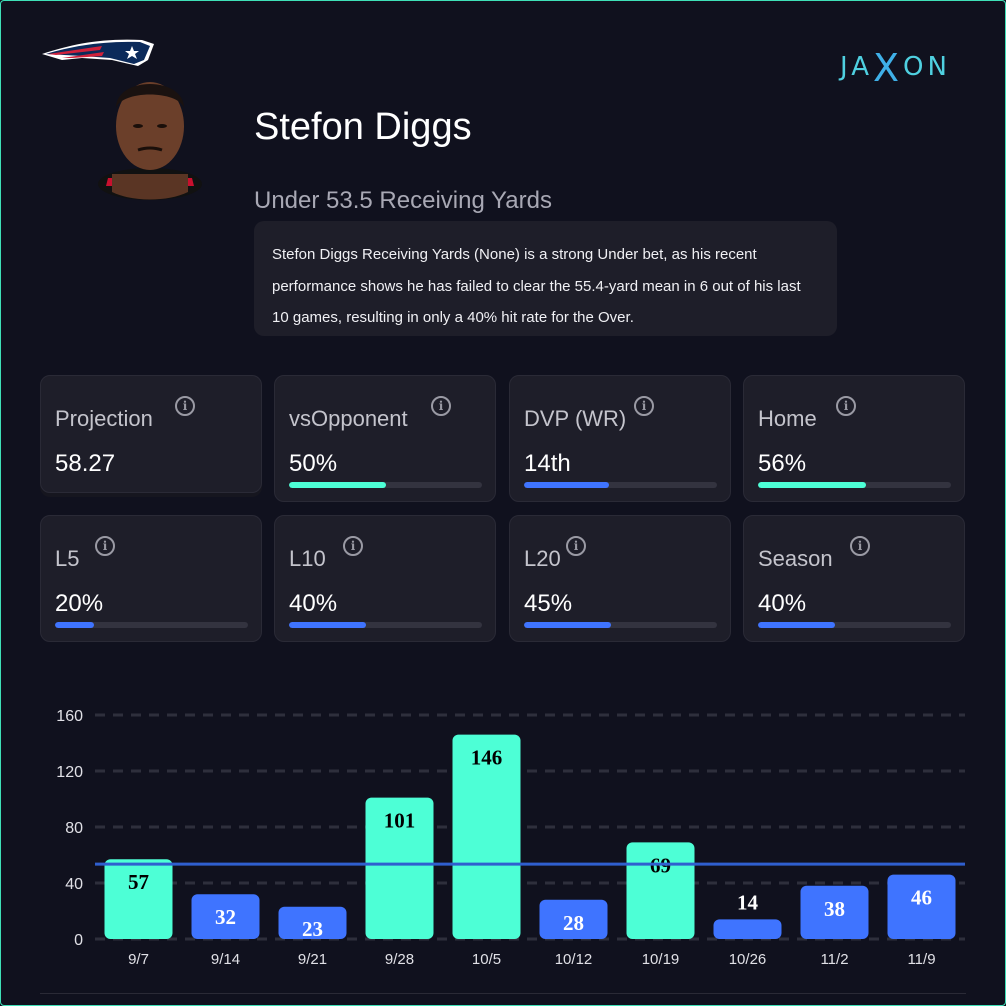  Describe the element at coordinates (312, 929) in the screenshot. I see `bar-value-label: 23` at that location.